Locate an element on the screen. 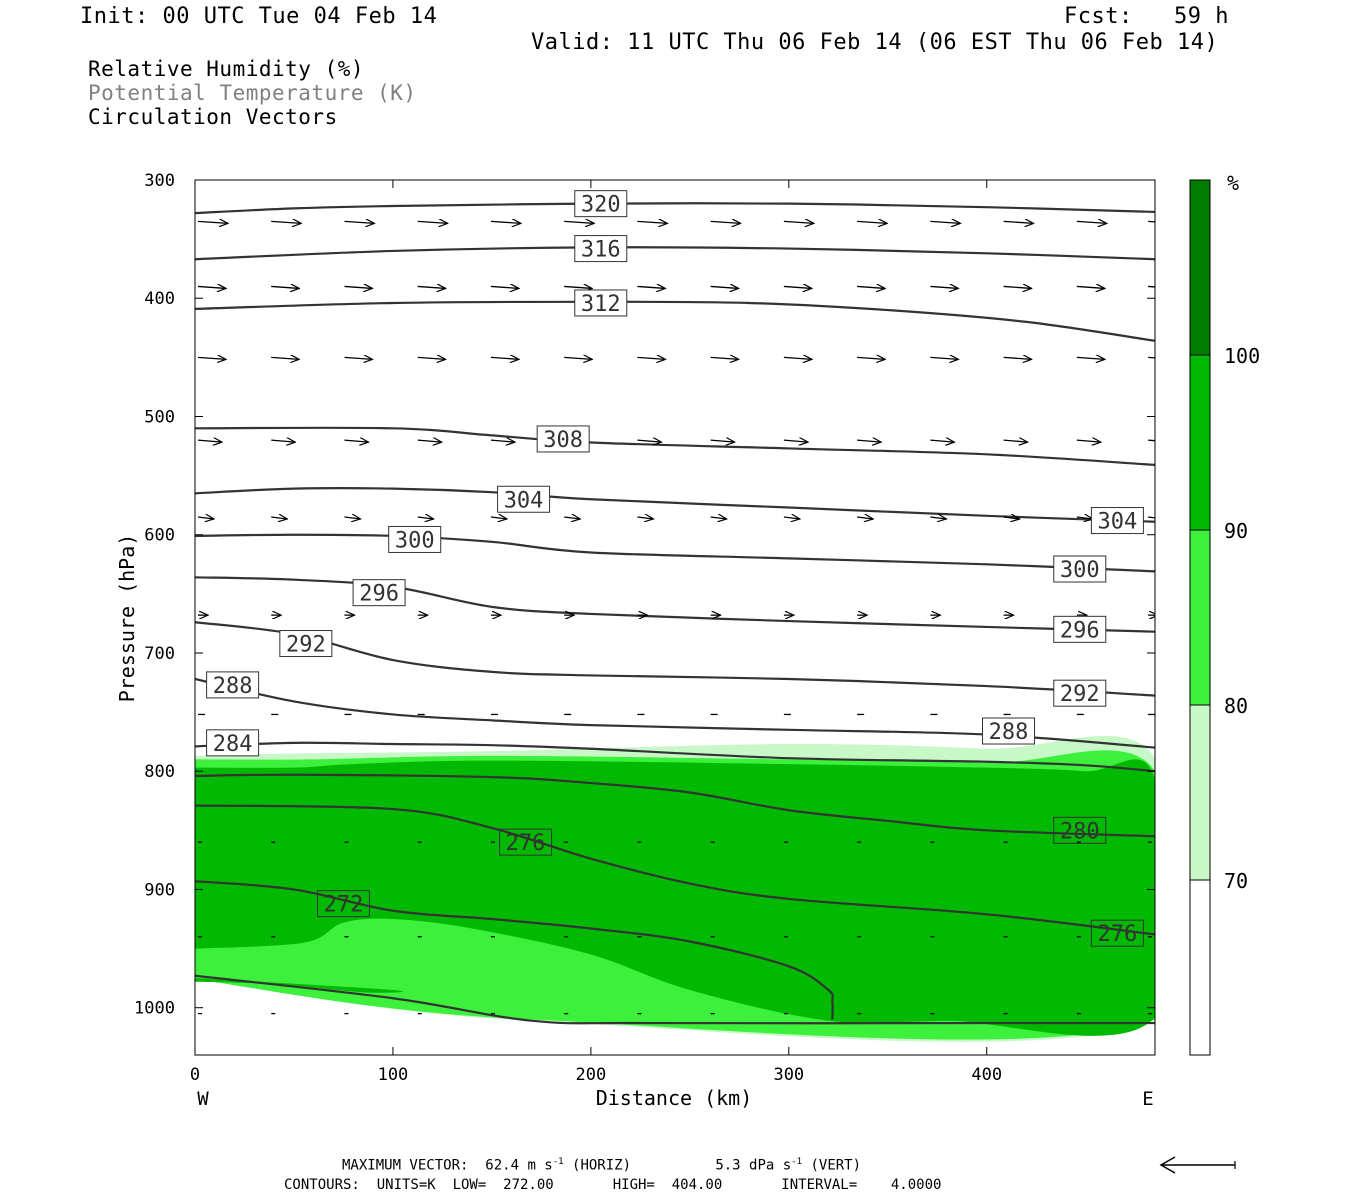 The width and height of the screenshot is (1350, 1200). contour-label-276: 276 is located at coordinates (1117, 933).